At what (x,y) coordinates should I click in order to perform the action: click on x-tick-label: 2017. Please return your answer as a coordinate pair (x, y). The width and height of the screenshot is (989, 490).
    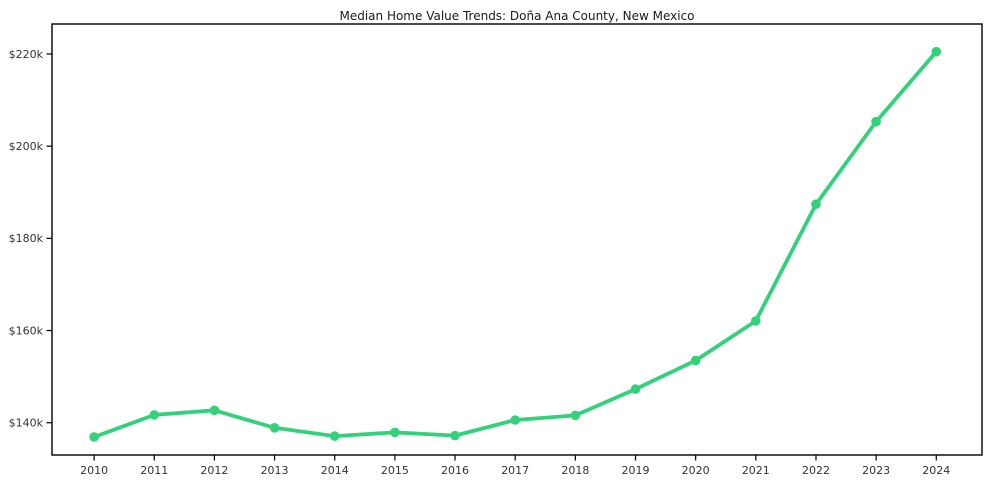
    Looking at the image, I should click on (515, 470).